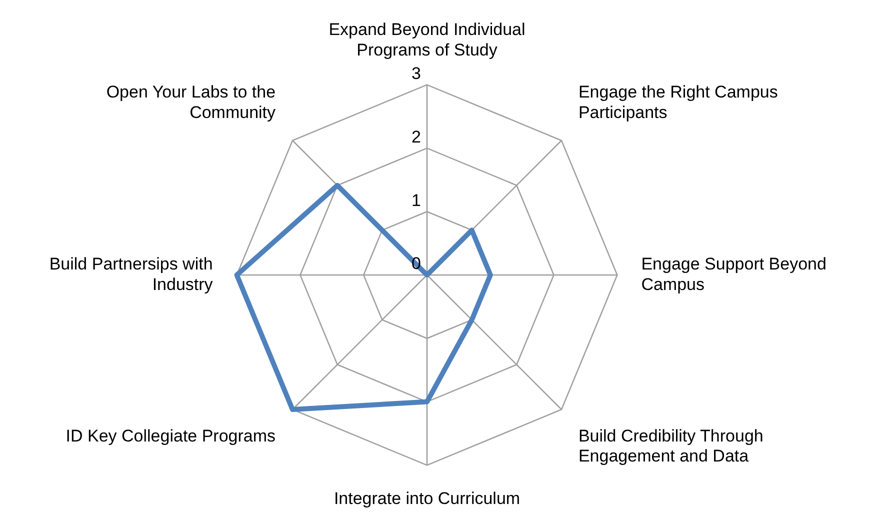 The width and height of the screenshot is (876, 531). What do you see at coordinates (131, 274) in the screenshot?
I see `spoke-label: Build Partnersips with Industry` at bounding box center [131, 274].